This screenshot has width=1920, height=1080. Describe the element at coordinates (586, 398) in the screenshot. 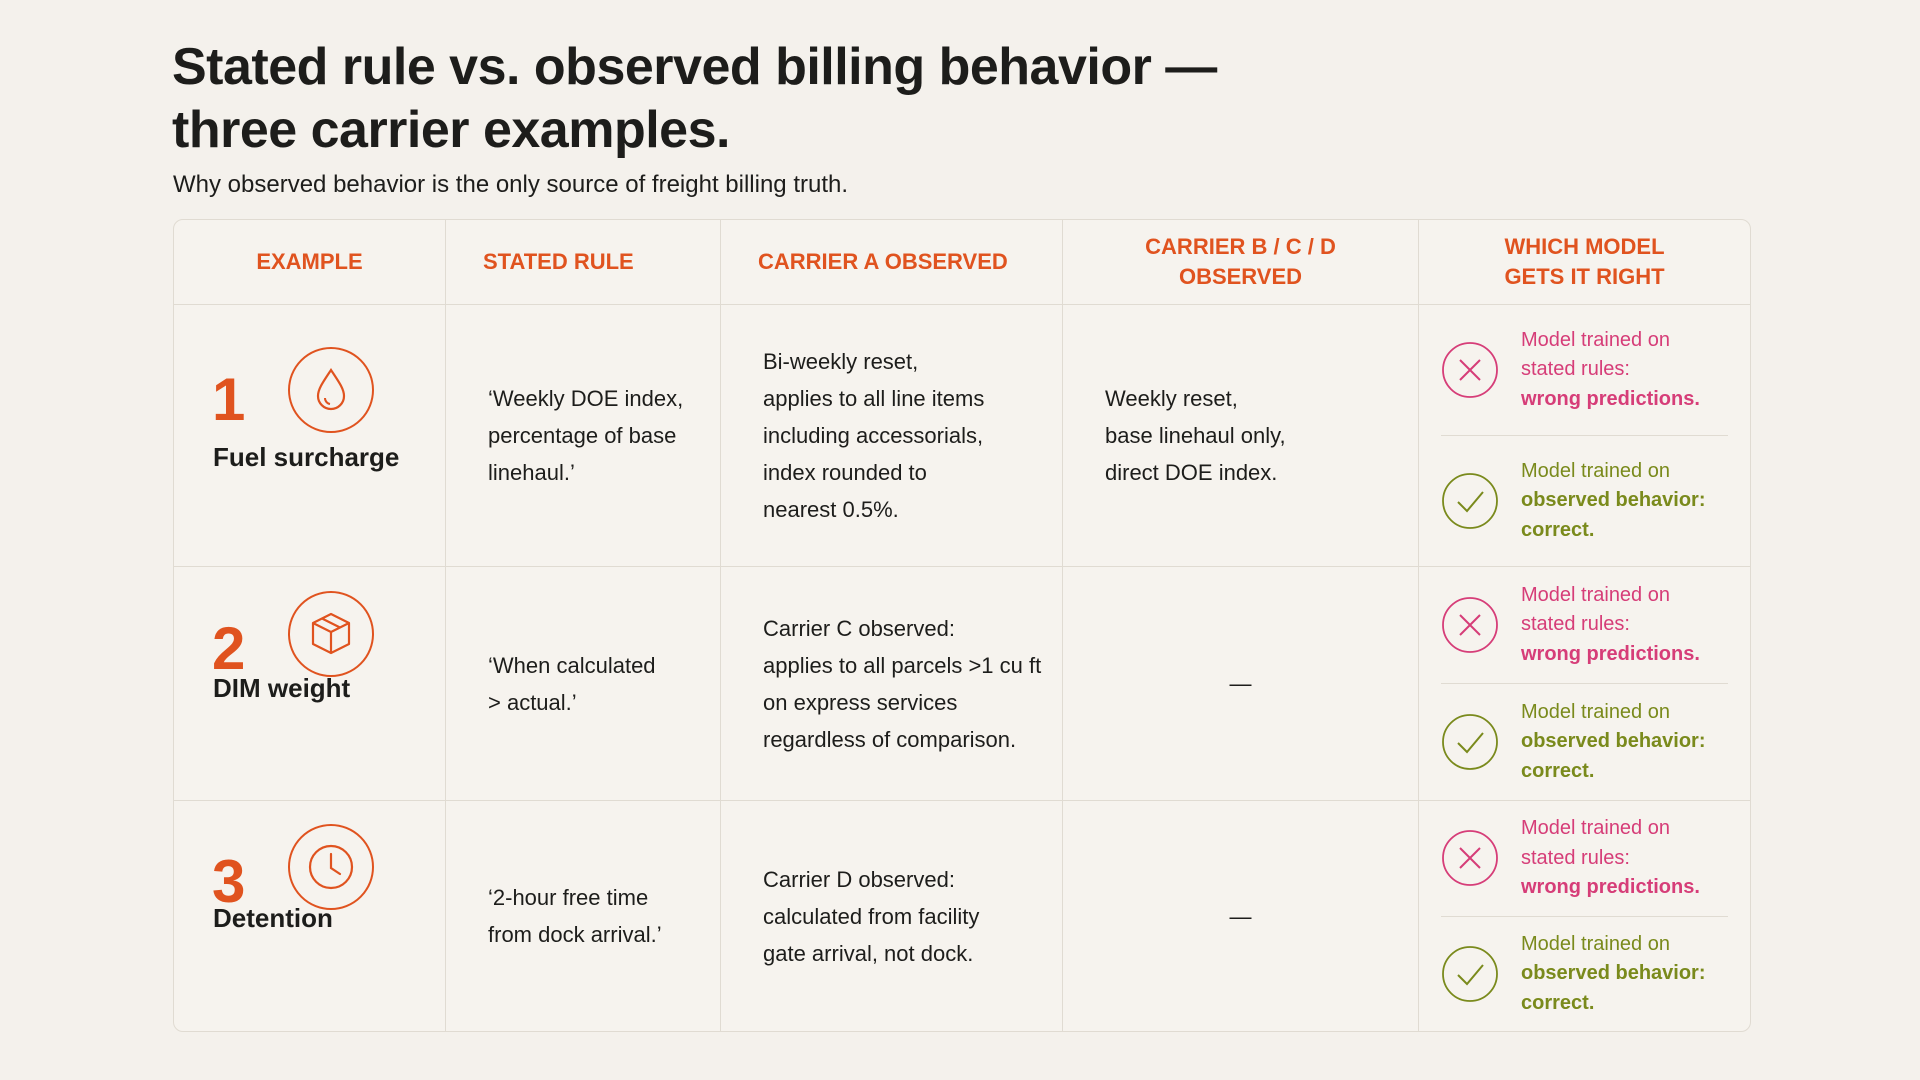

I see `text-line: ‘Weekly DOE index,` at that location.